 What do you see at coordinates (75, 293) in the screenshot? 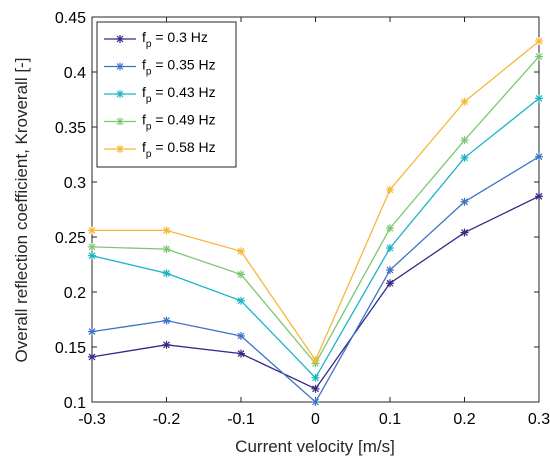
I see `y-tick-label: 0.2` at bounding box center [75, 293].